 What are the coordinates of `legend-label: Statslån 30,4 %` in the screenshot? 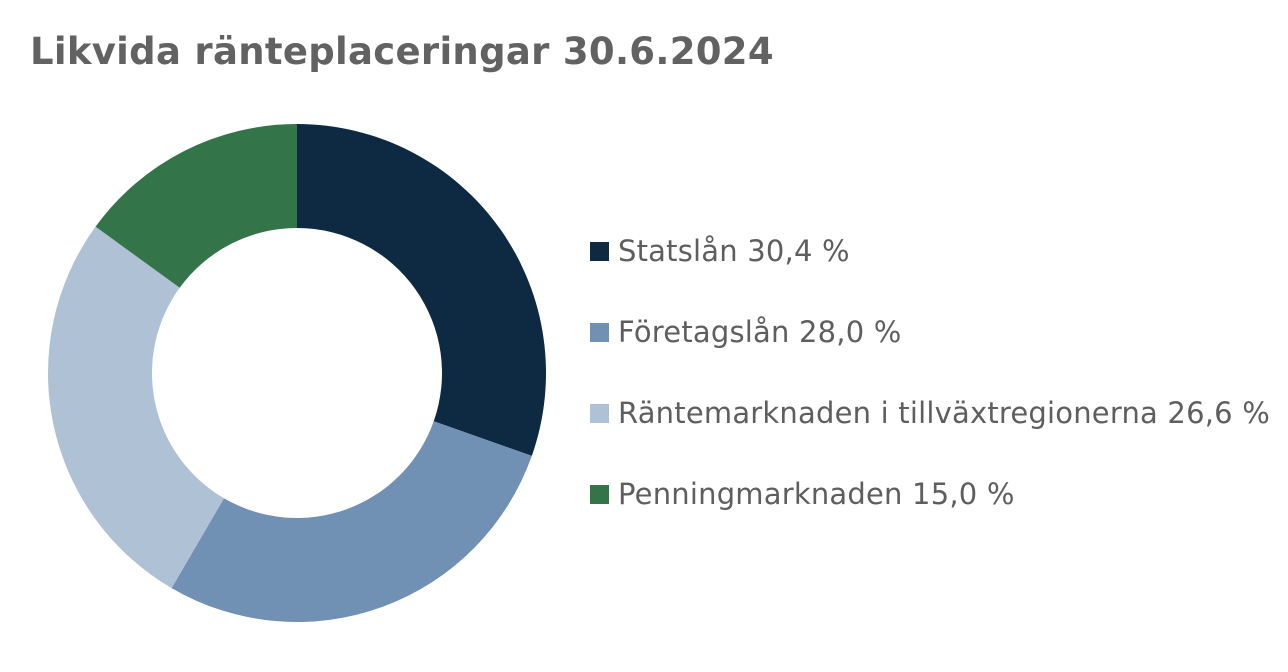 It's located at (734, 251).